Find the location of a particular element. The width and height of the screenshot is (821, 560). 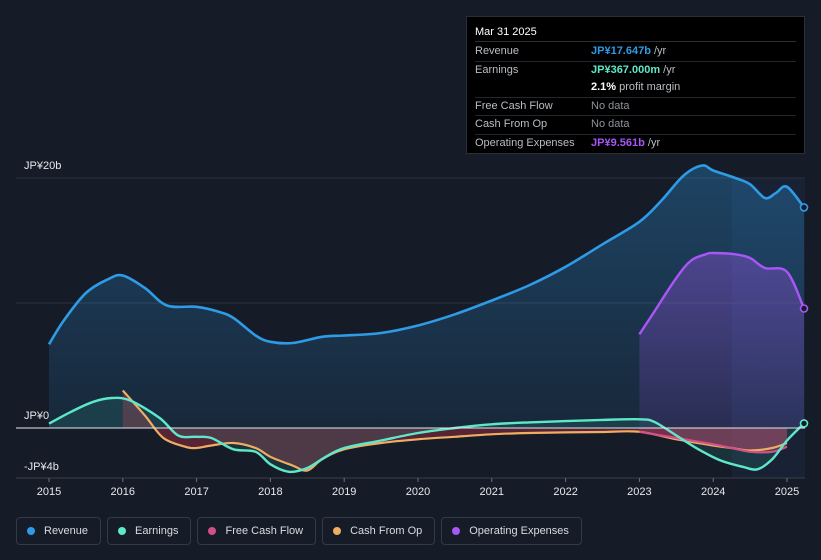

x-tick-label: 2024 is located at coordinates (713, 492).